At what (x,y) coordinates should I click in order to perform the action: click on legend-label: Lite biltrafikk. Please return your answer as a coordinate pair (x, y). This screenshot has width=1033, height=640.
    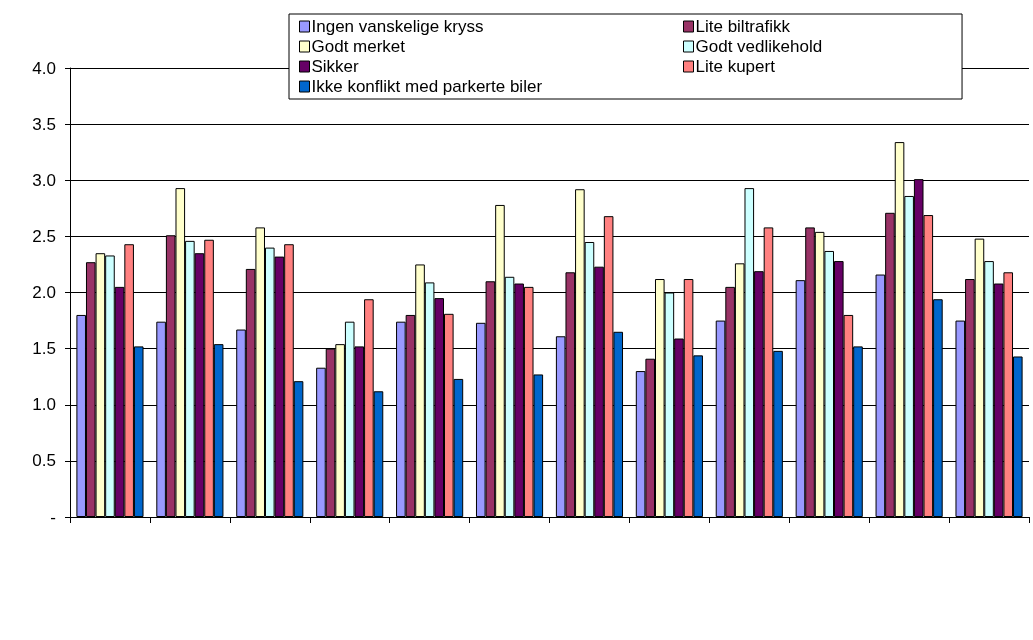
    Looking at the image, I should click on (743, 26).